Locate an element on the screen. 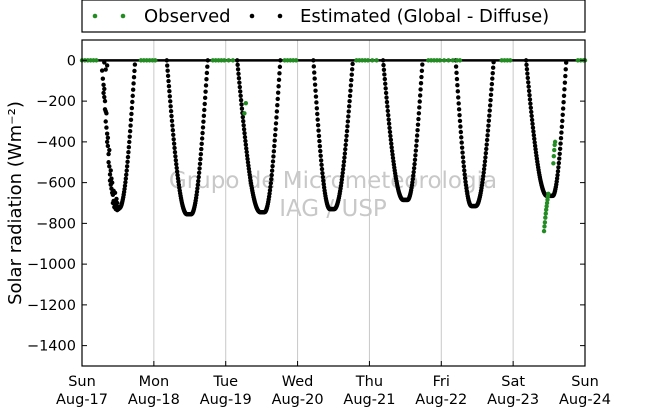  x-tick-day-2: Tue is located at coordinates (225, 382).